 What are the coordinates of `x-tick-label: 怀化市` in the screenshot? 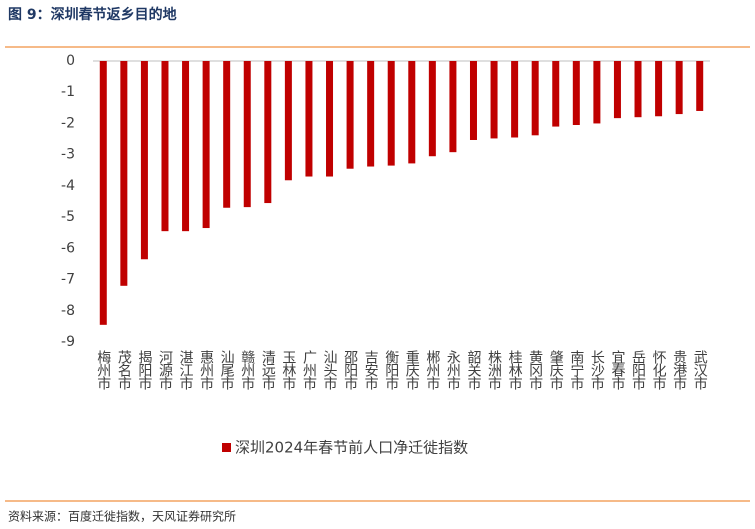 It's located at (659, 370).